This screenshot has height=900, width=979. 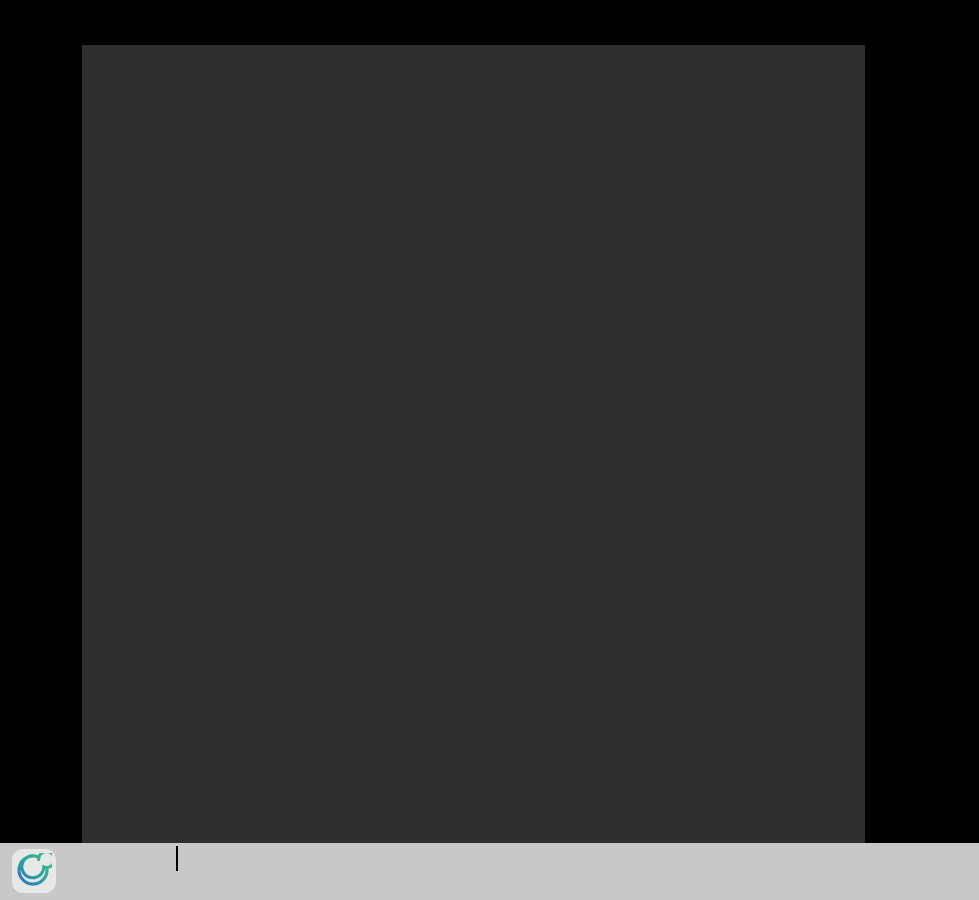 I want to click on spiral-logo-icon, so click(x=34, y=869).